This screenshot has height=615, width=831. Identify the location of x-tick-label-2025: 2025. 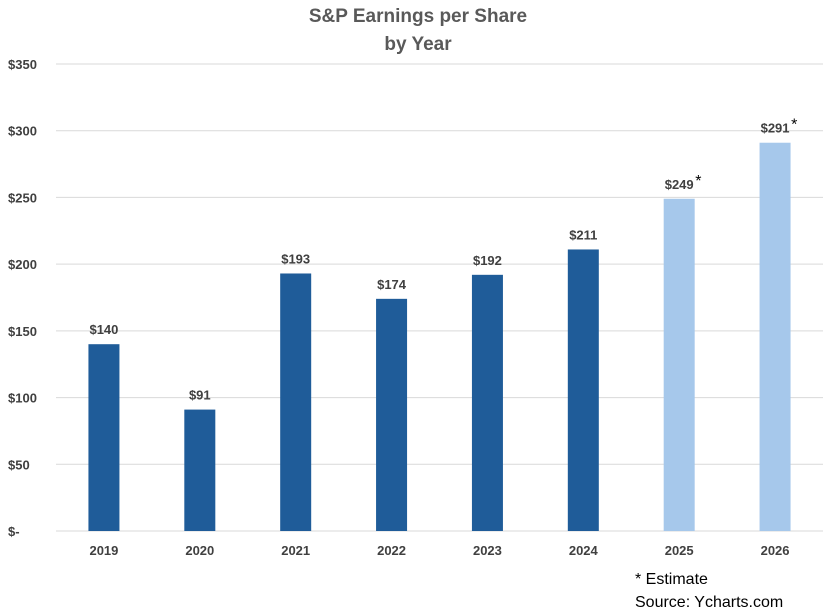
(679, 550).